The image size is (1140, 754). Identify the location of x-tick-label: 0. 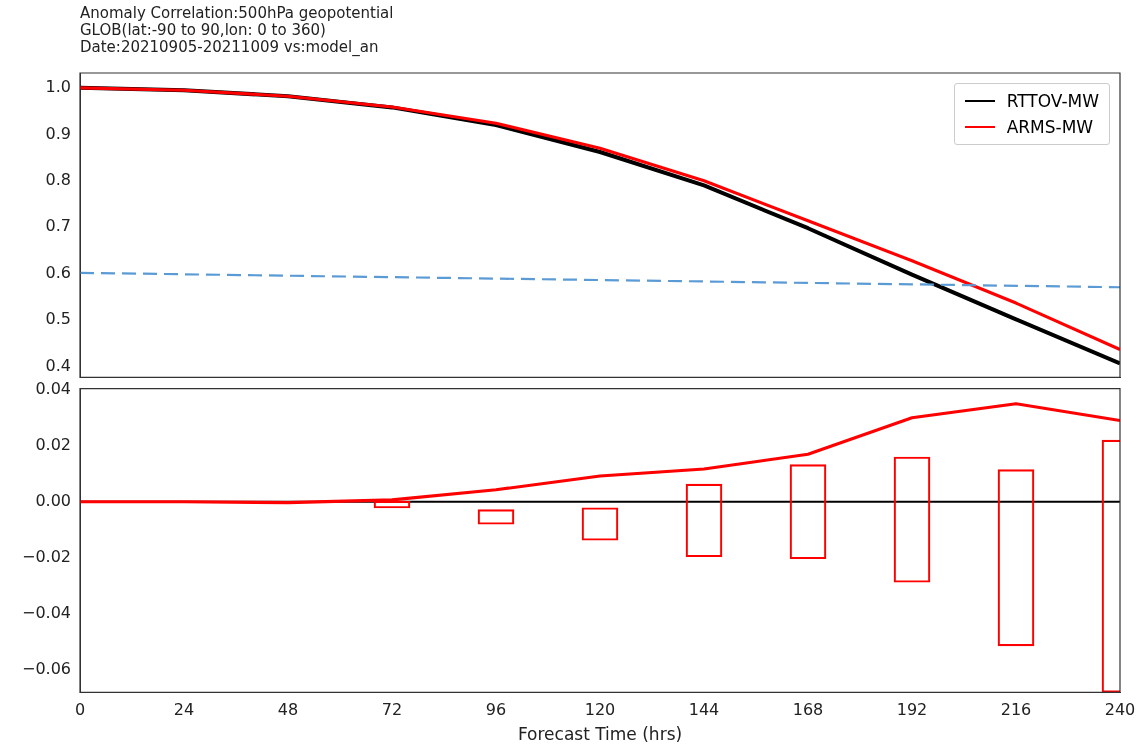
(80, 710).